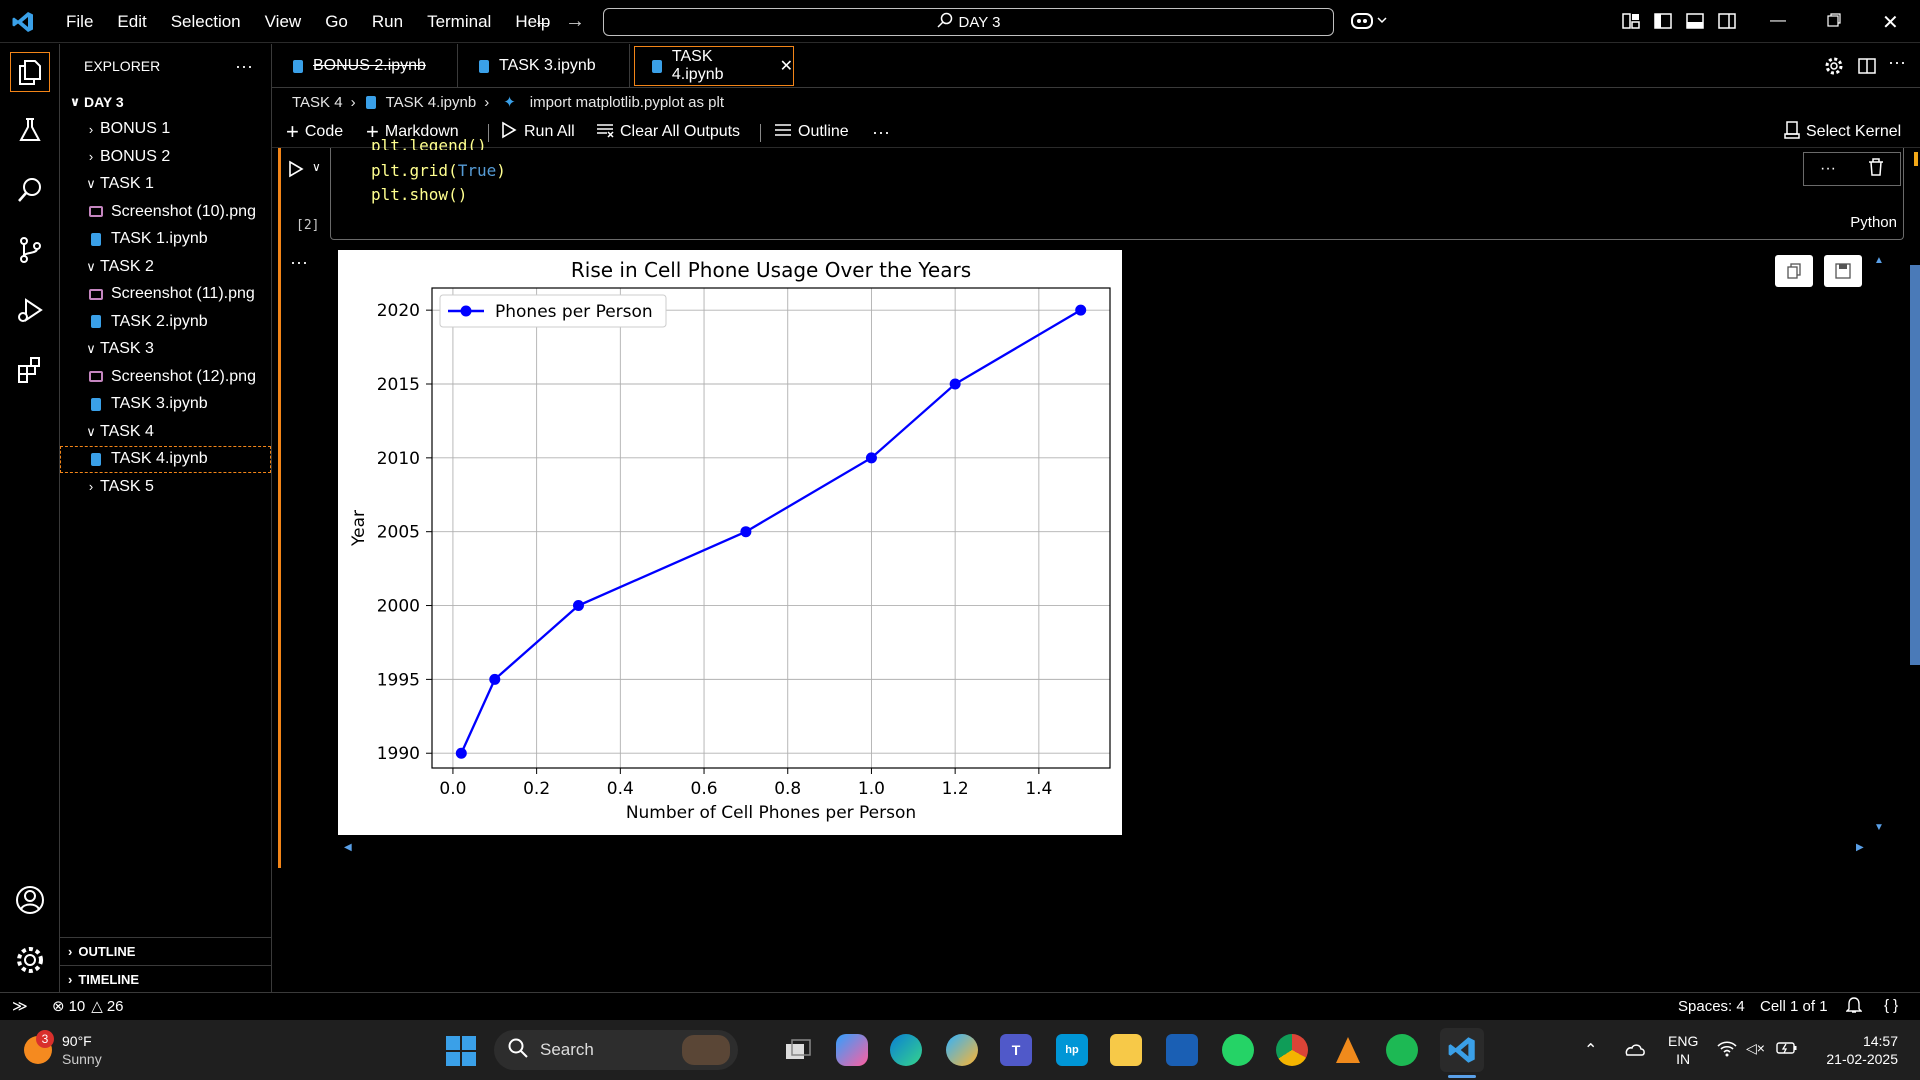  I want to click on wifi-icon, so click(1727, 1050).